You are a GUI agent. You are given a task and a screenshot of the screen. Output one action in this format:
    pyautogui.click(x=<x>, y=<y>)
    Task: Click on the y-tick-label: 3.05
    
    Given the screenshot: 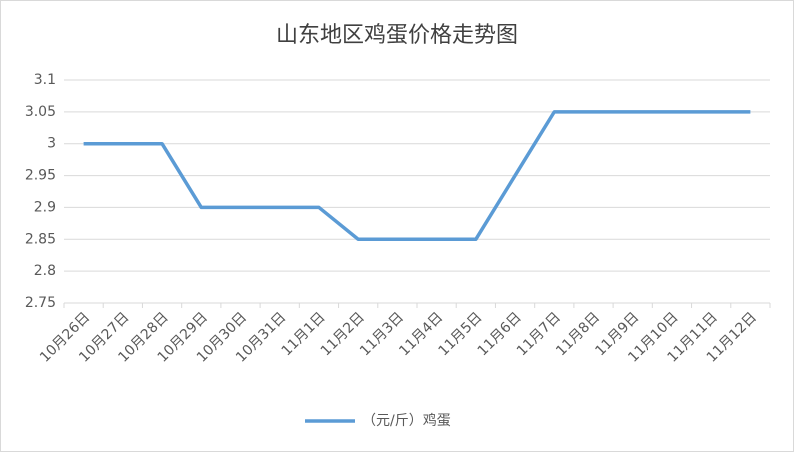 What is the action you would take?
    pyautogui.click(x=40, y=112)
    